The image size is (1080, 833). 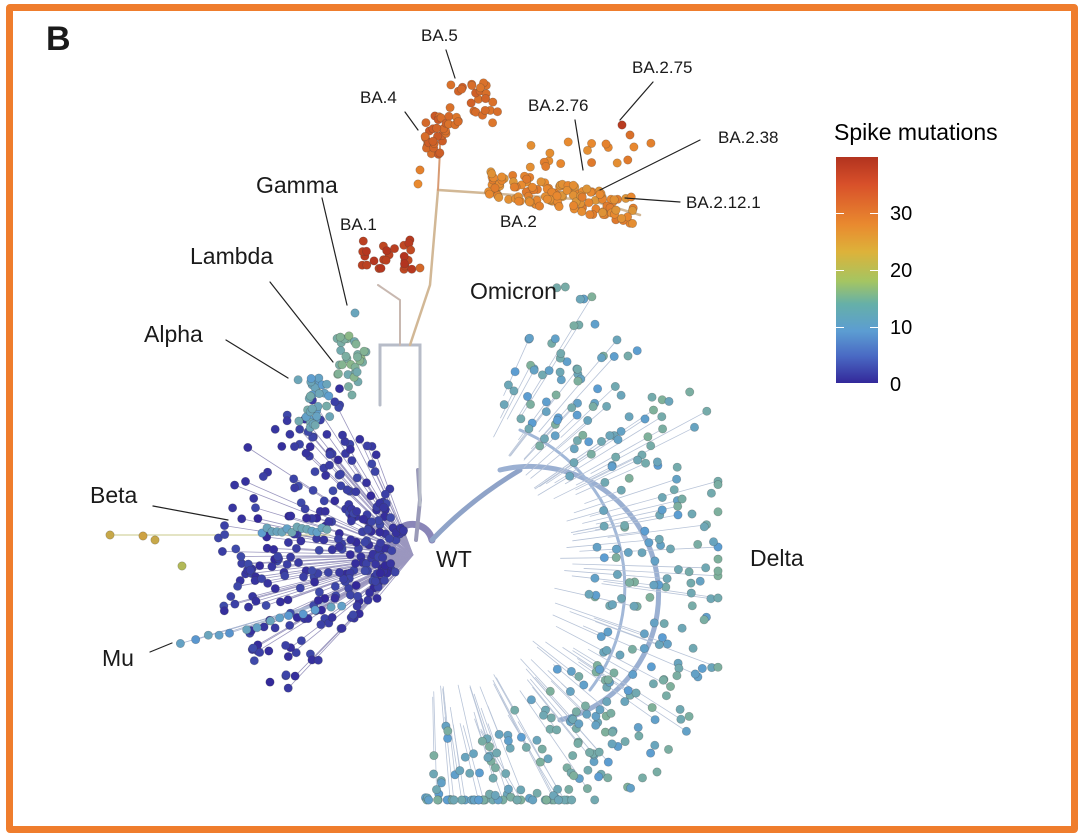 What do you see at coordinates (173, 334) in the screenshot?
I see `label-alpha: Alpha` at bounding box center [173, 334].